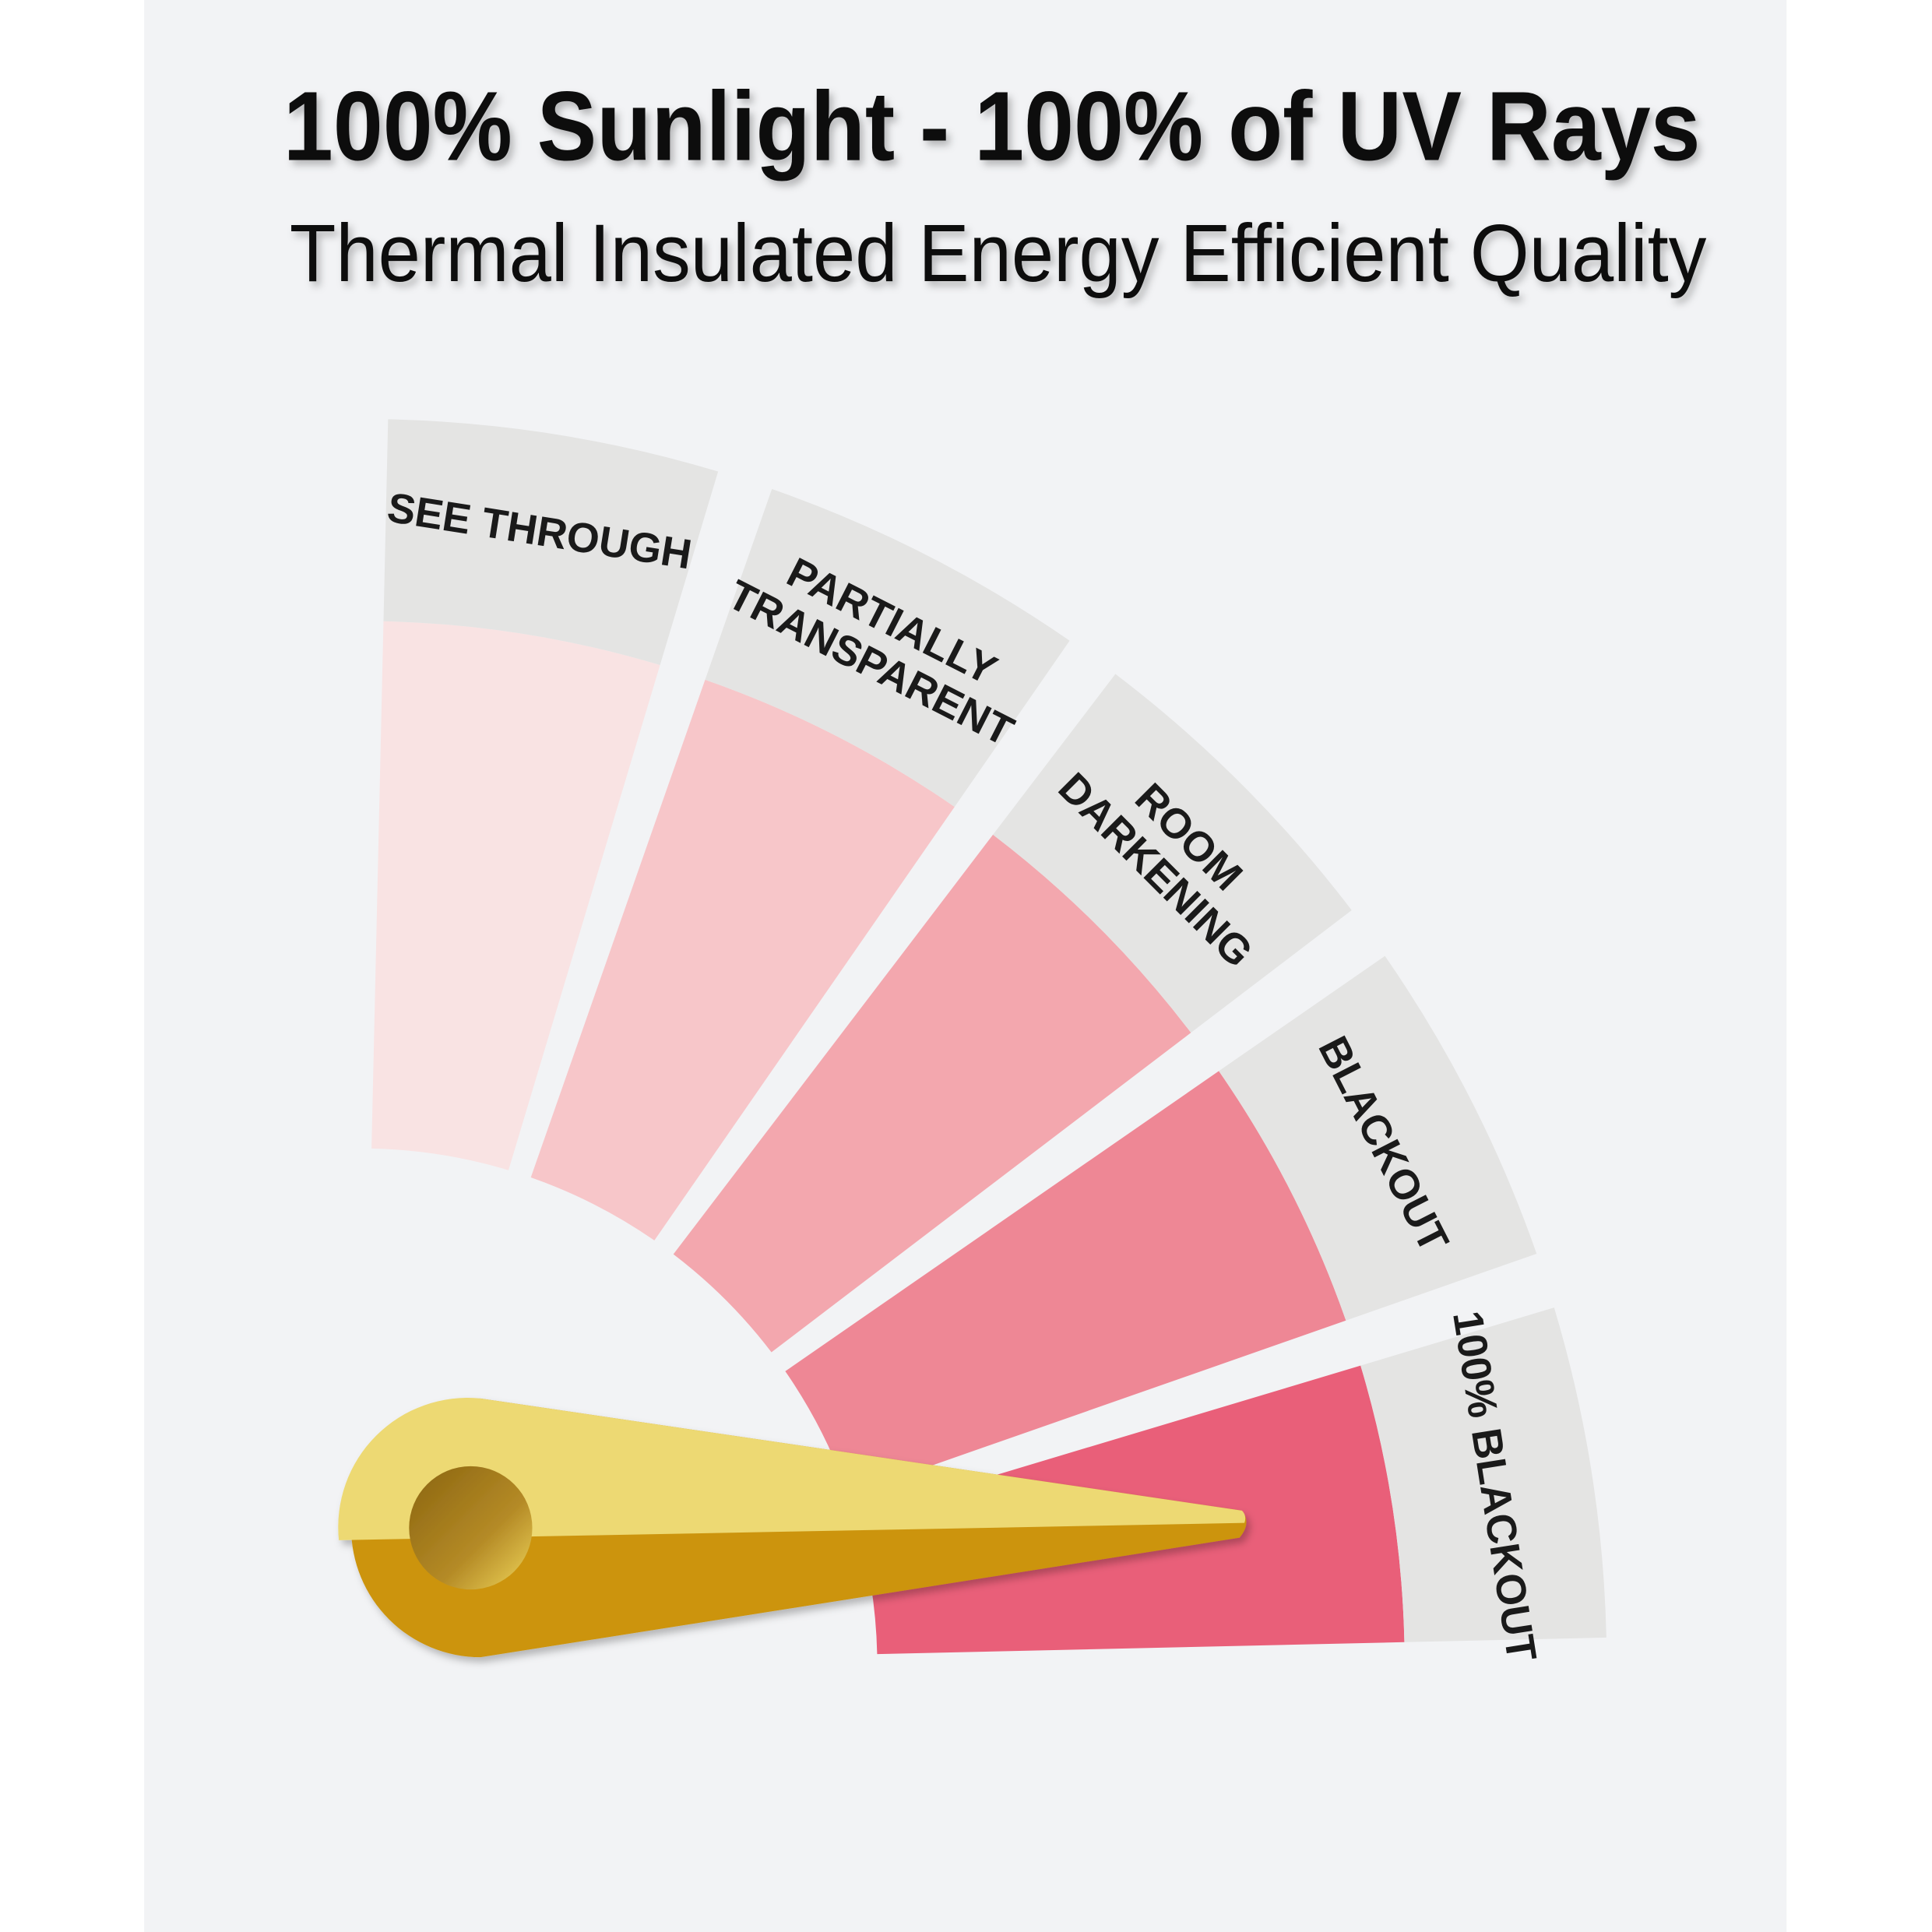 The image size is (1932, 1932). I want to click on title: 100% Sunlight - 100% of UV Rays, so click(992, 126).